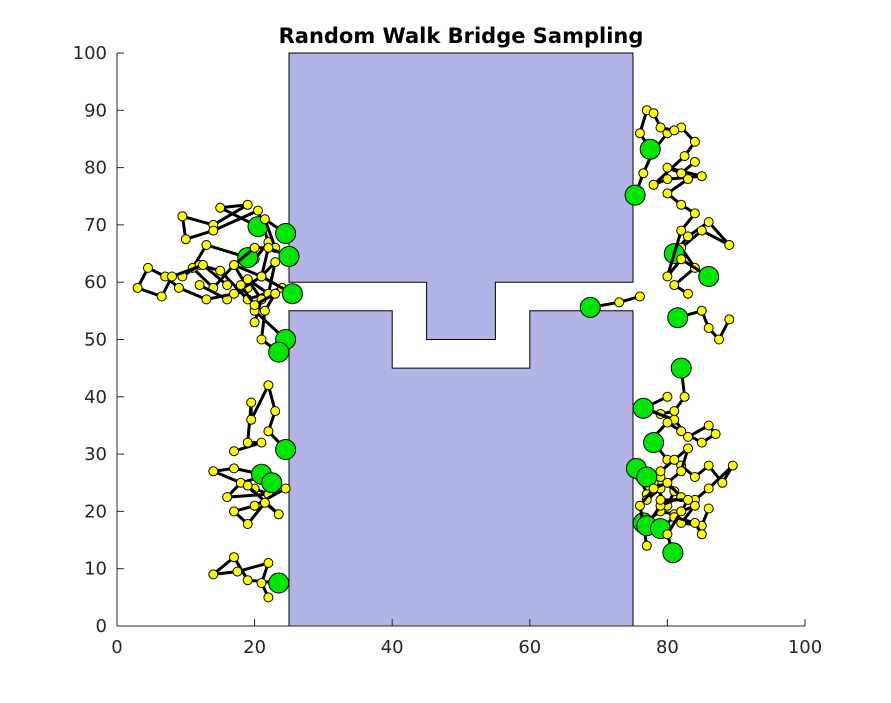 This screenshot has height=703, width=891. Describe the element at coordinates (95, 397) in the screenshot. I see `y-tick-label: 40` at that location.